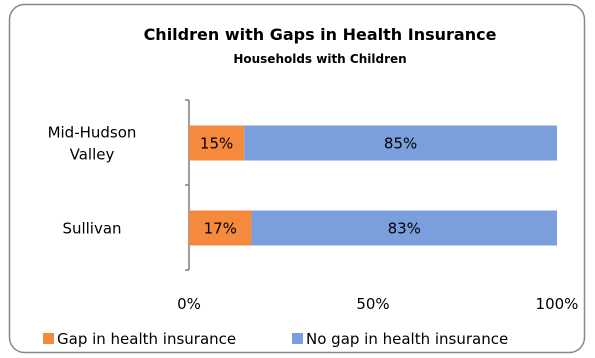 The width and height of the screenshot is (595, 358). What do you see at coordinates (319, 59) in the screenshot?
I see `chart-subtitle: Households with Children` at bounding box center [319, 59].